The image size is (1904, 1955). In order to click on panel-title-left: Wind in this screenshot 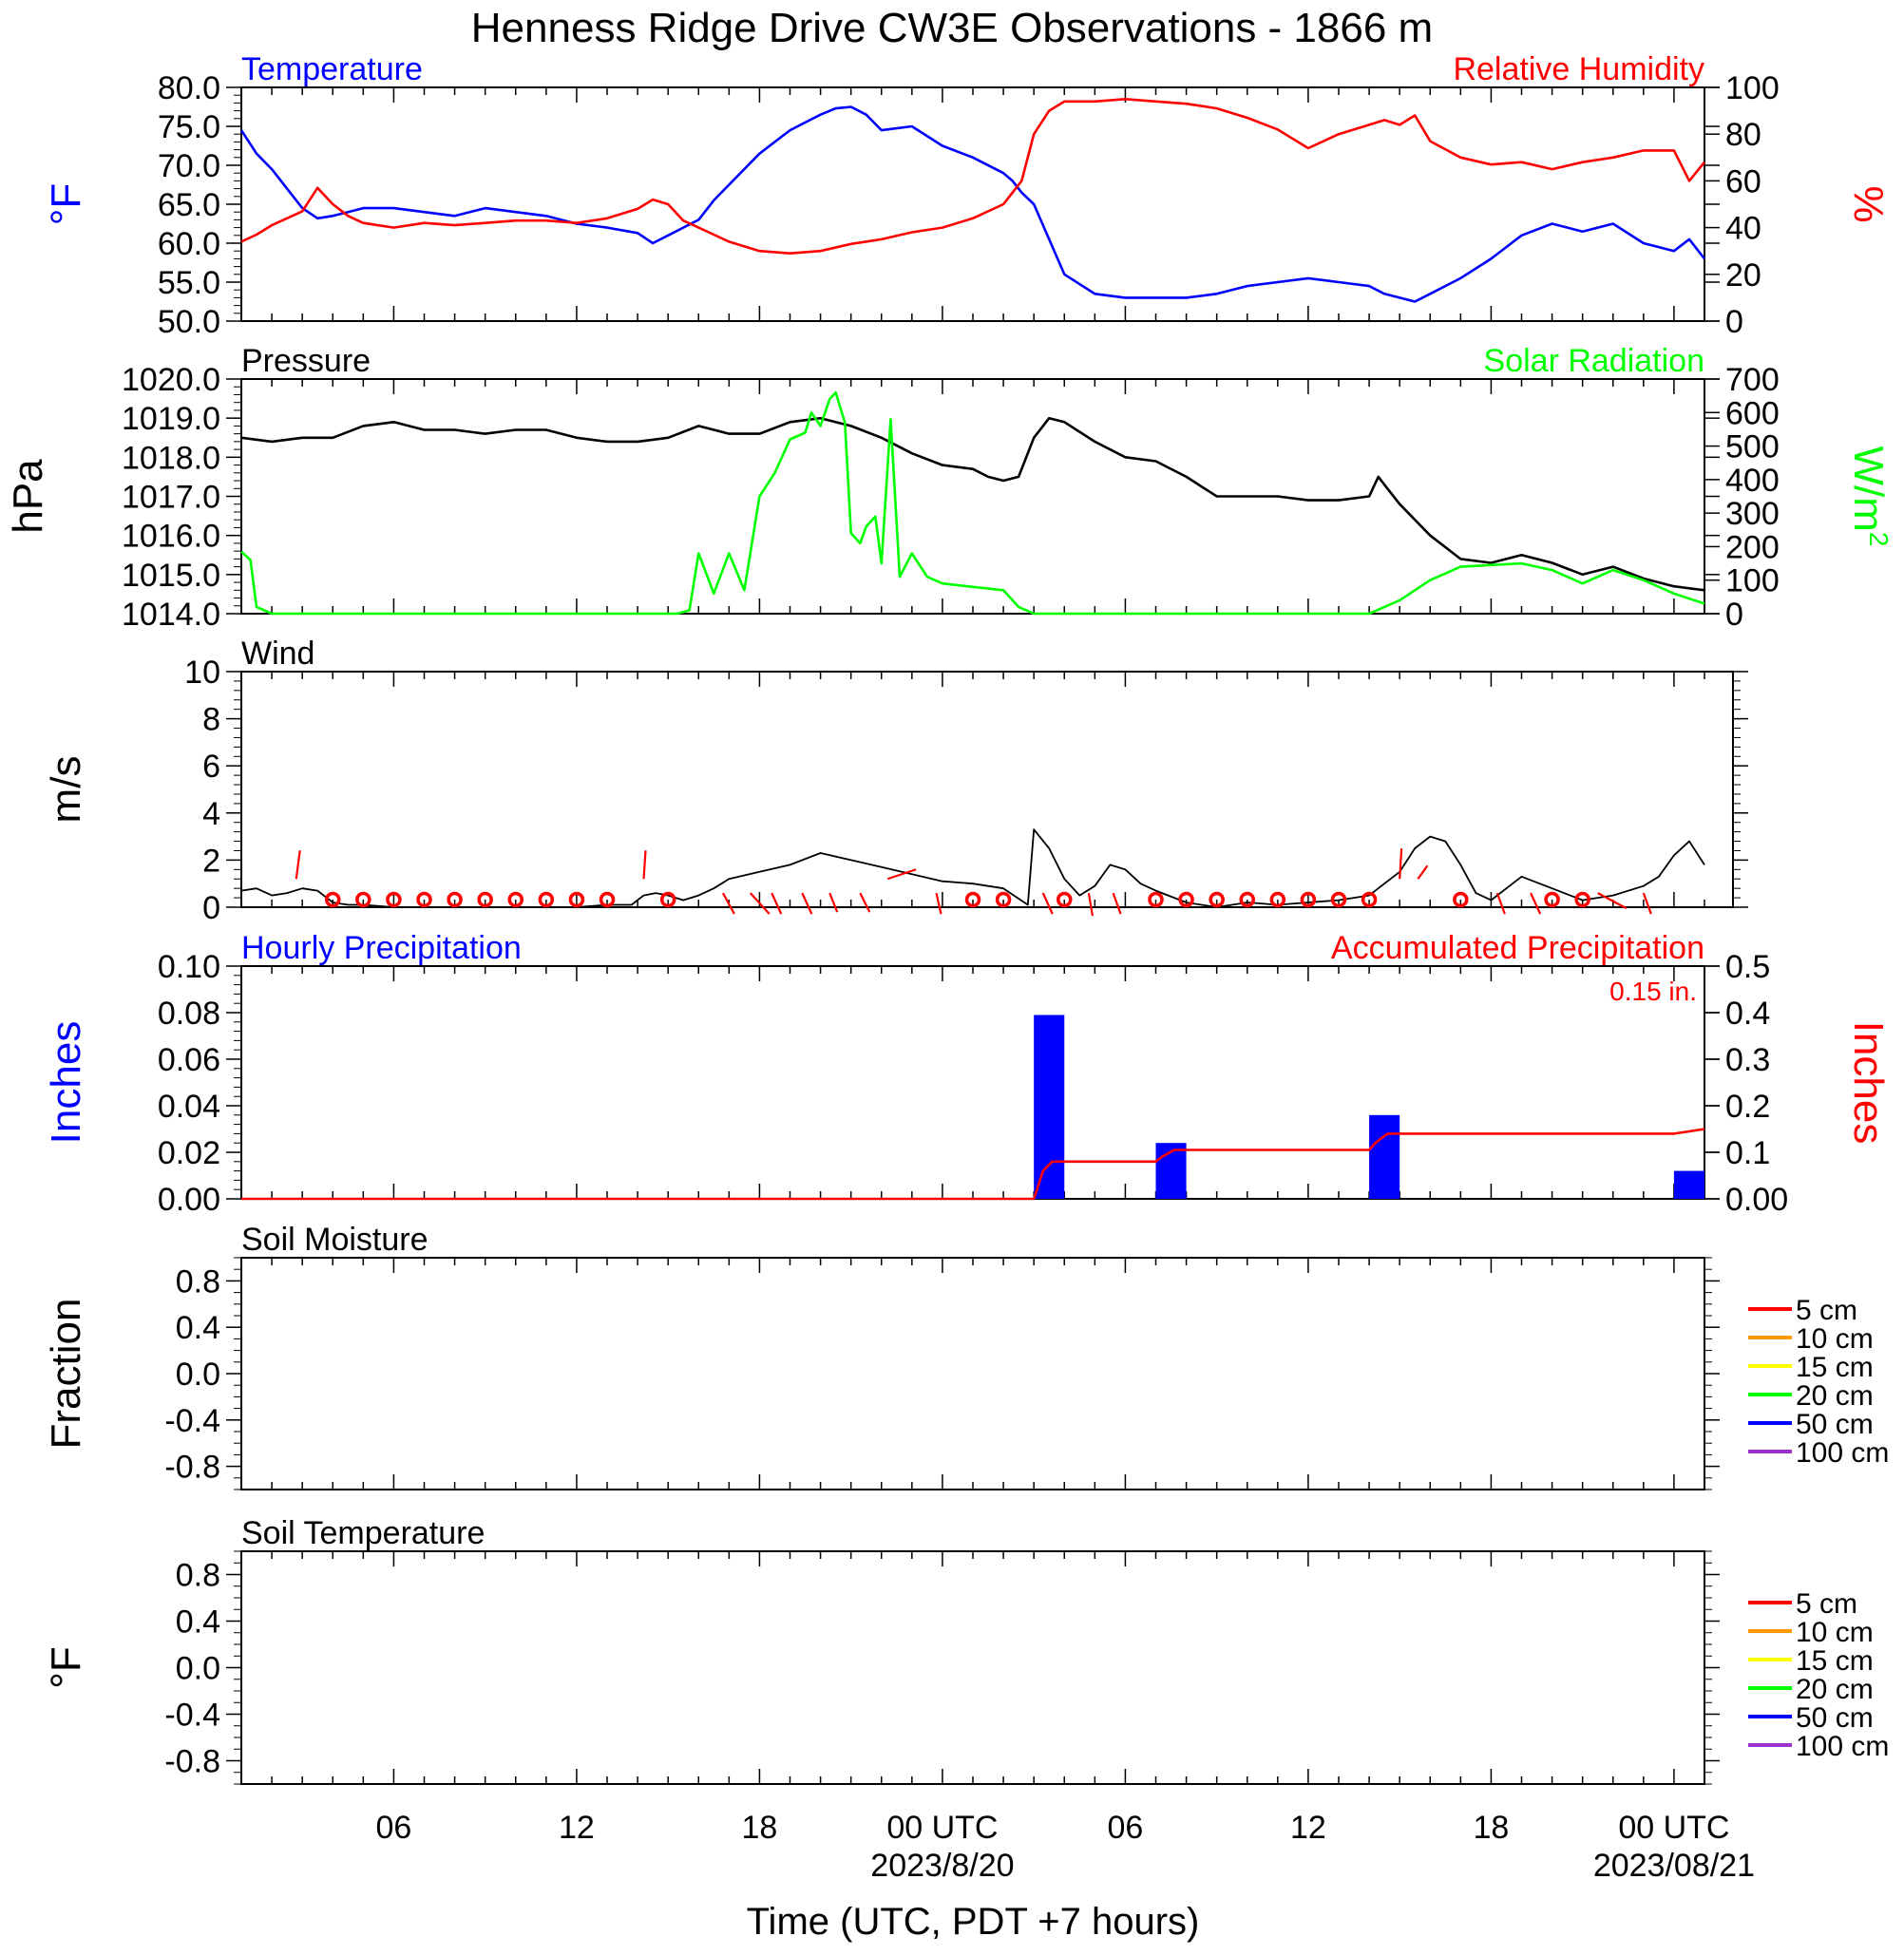, I will do `click(277, 654)`.